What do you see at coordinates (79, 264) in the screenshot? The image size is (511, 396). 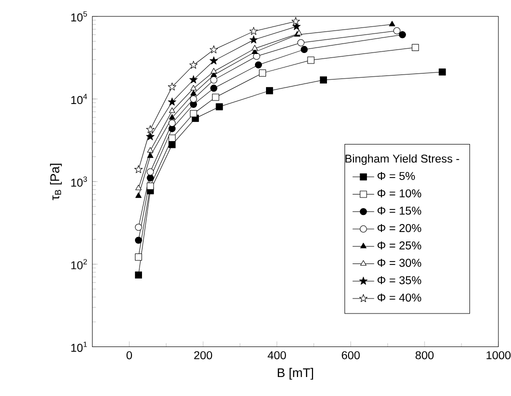 I see `y-tick-label: 10$^{2}$` at bounding box center [79, 264].